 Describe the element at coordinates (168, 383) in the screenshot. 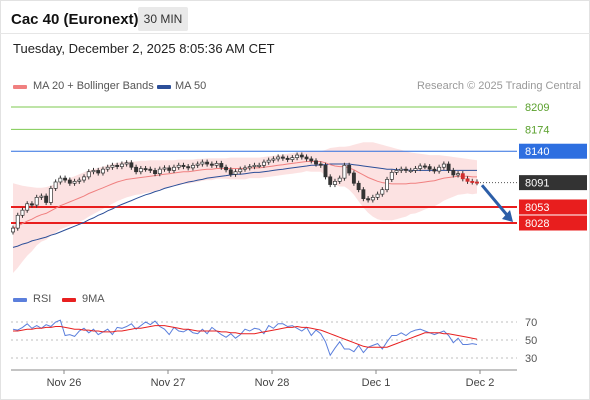

I see `x-axis-tick-label: Nov 27` at that location.